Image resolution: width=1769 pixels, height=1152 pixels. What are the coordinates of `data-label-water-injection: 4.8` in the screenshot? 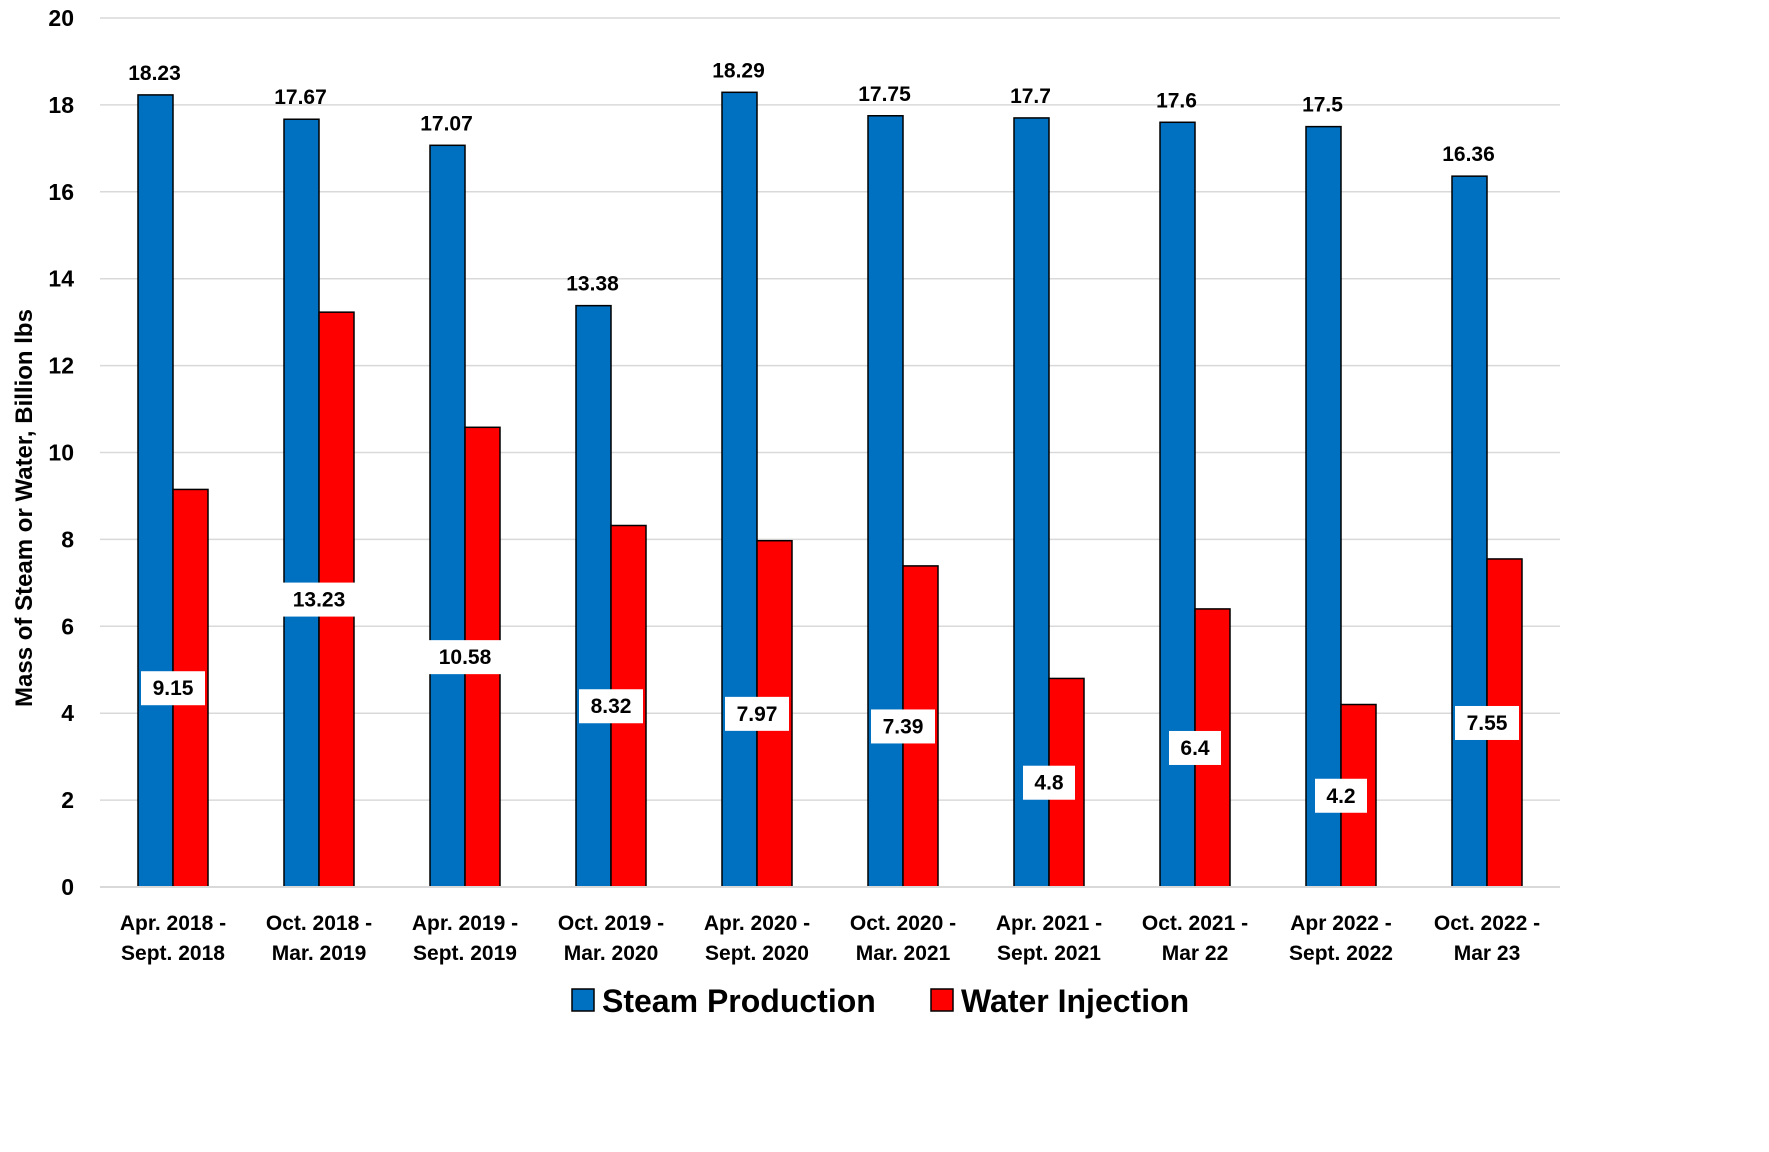 It's located at (1049, 783).